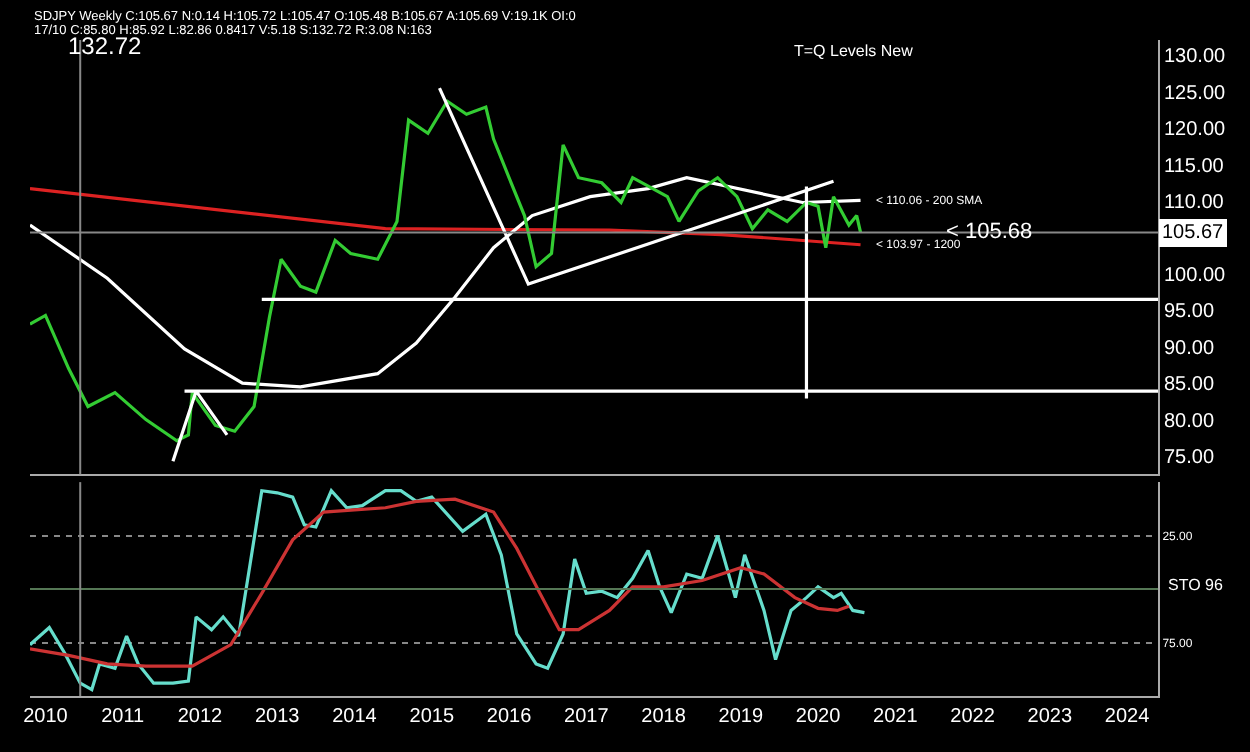 This screenshot has width=1250, height=752. Describe the element at coordinates (1189, 458) in the screenshot. I see `y-tick-label: 75.00` at that location.